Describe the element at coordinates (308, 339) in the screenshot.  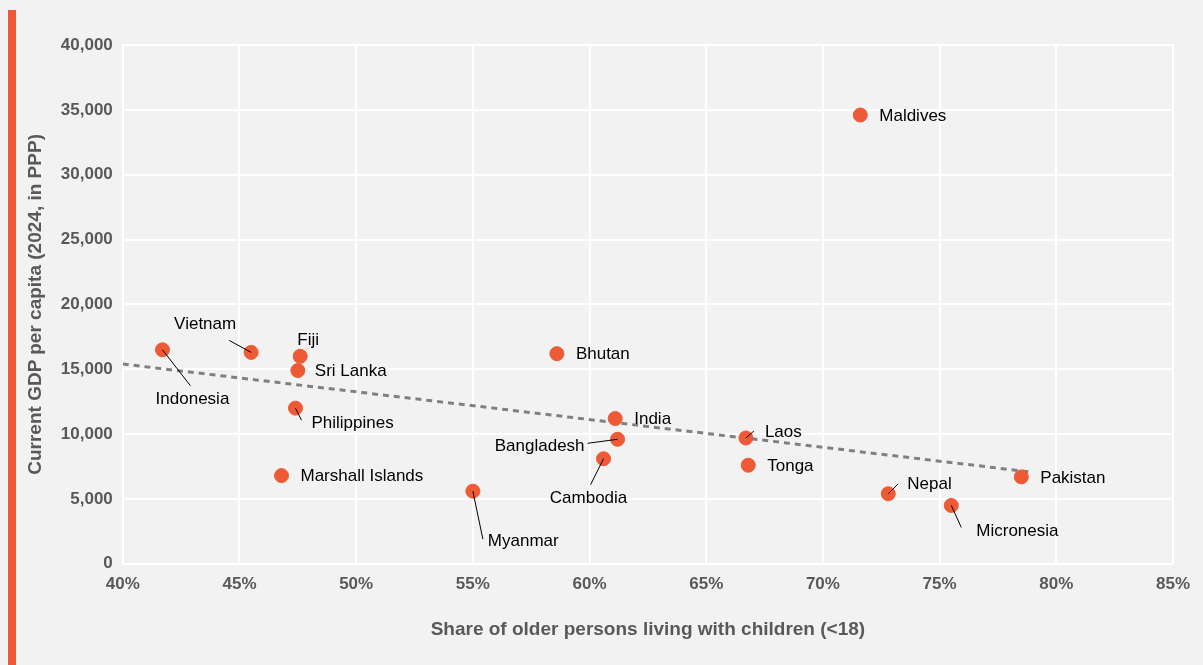
I see `annotation: Fiji` at that location.